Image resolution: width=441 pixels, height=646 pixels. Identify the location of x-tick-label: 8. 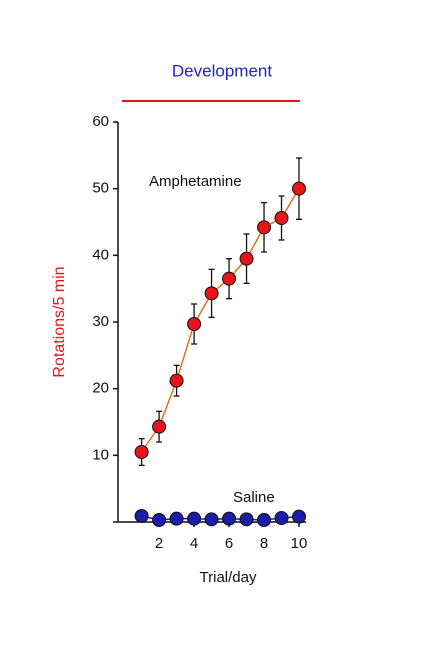
(264, 543).